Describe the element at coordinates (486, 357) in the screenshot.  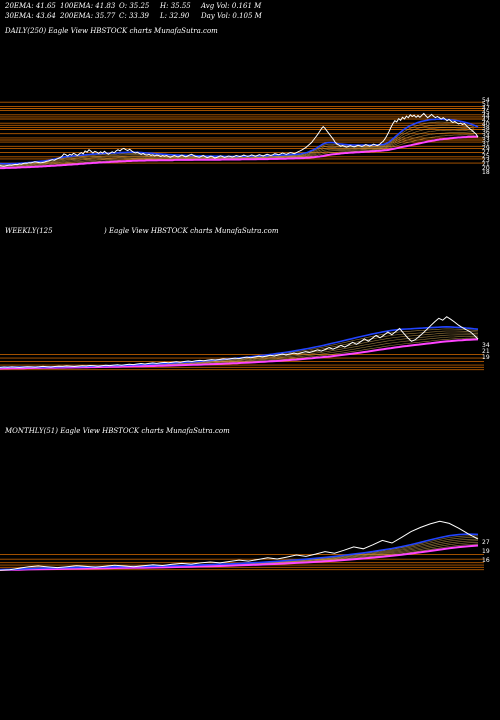
I see `weekly-tick-label: 19` at that location.